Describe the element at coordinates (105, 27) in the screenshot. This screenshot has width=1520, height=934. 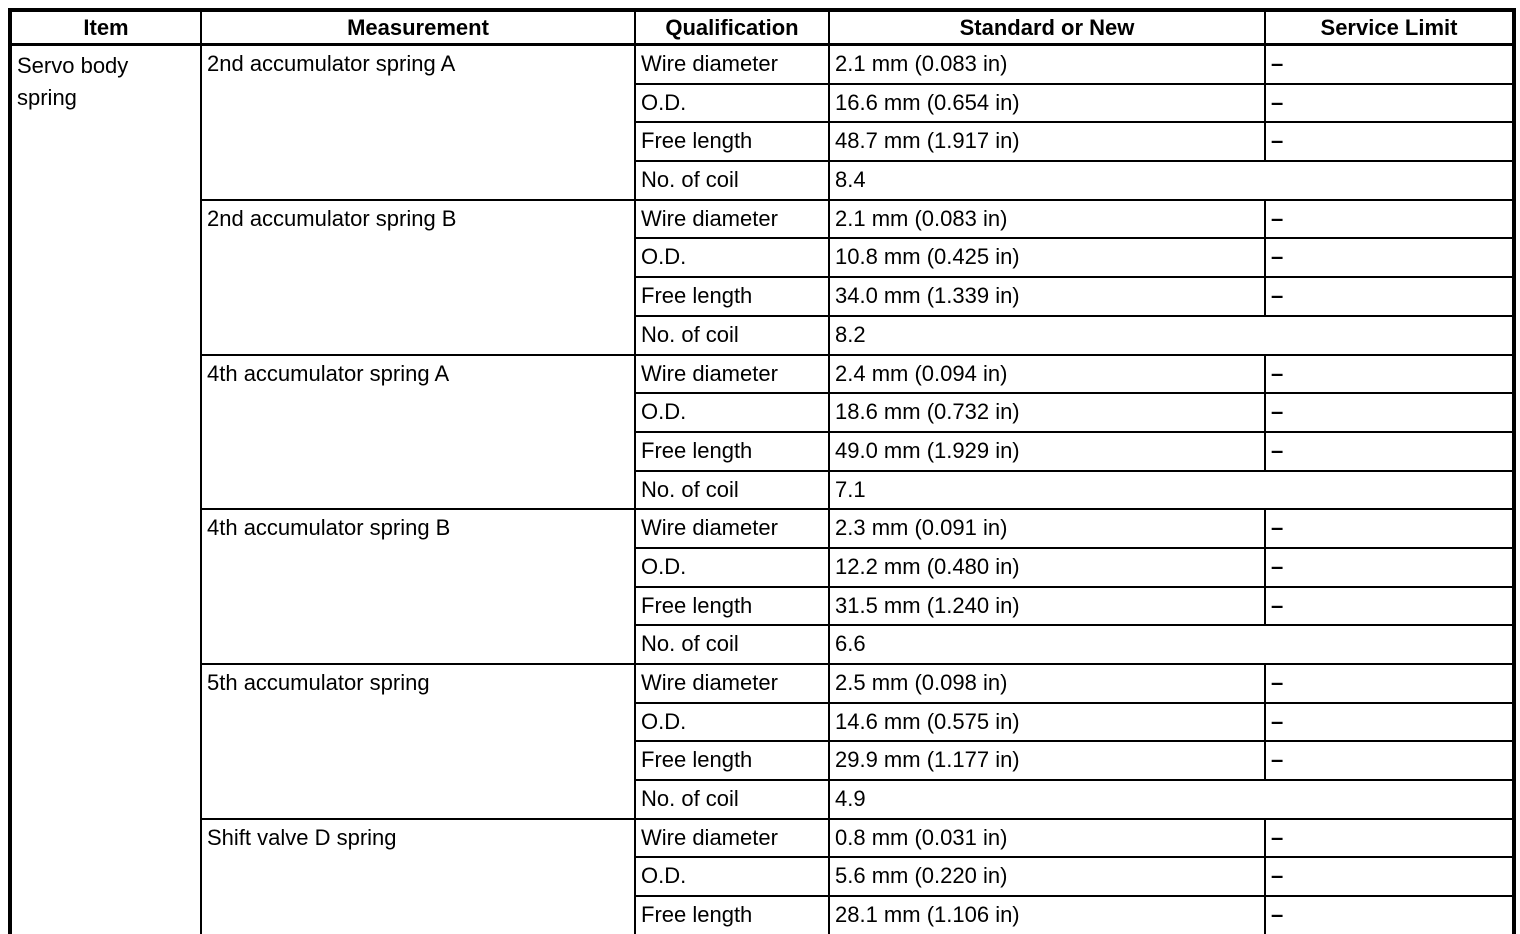
I see `col-header-item: Item` at that location.